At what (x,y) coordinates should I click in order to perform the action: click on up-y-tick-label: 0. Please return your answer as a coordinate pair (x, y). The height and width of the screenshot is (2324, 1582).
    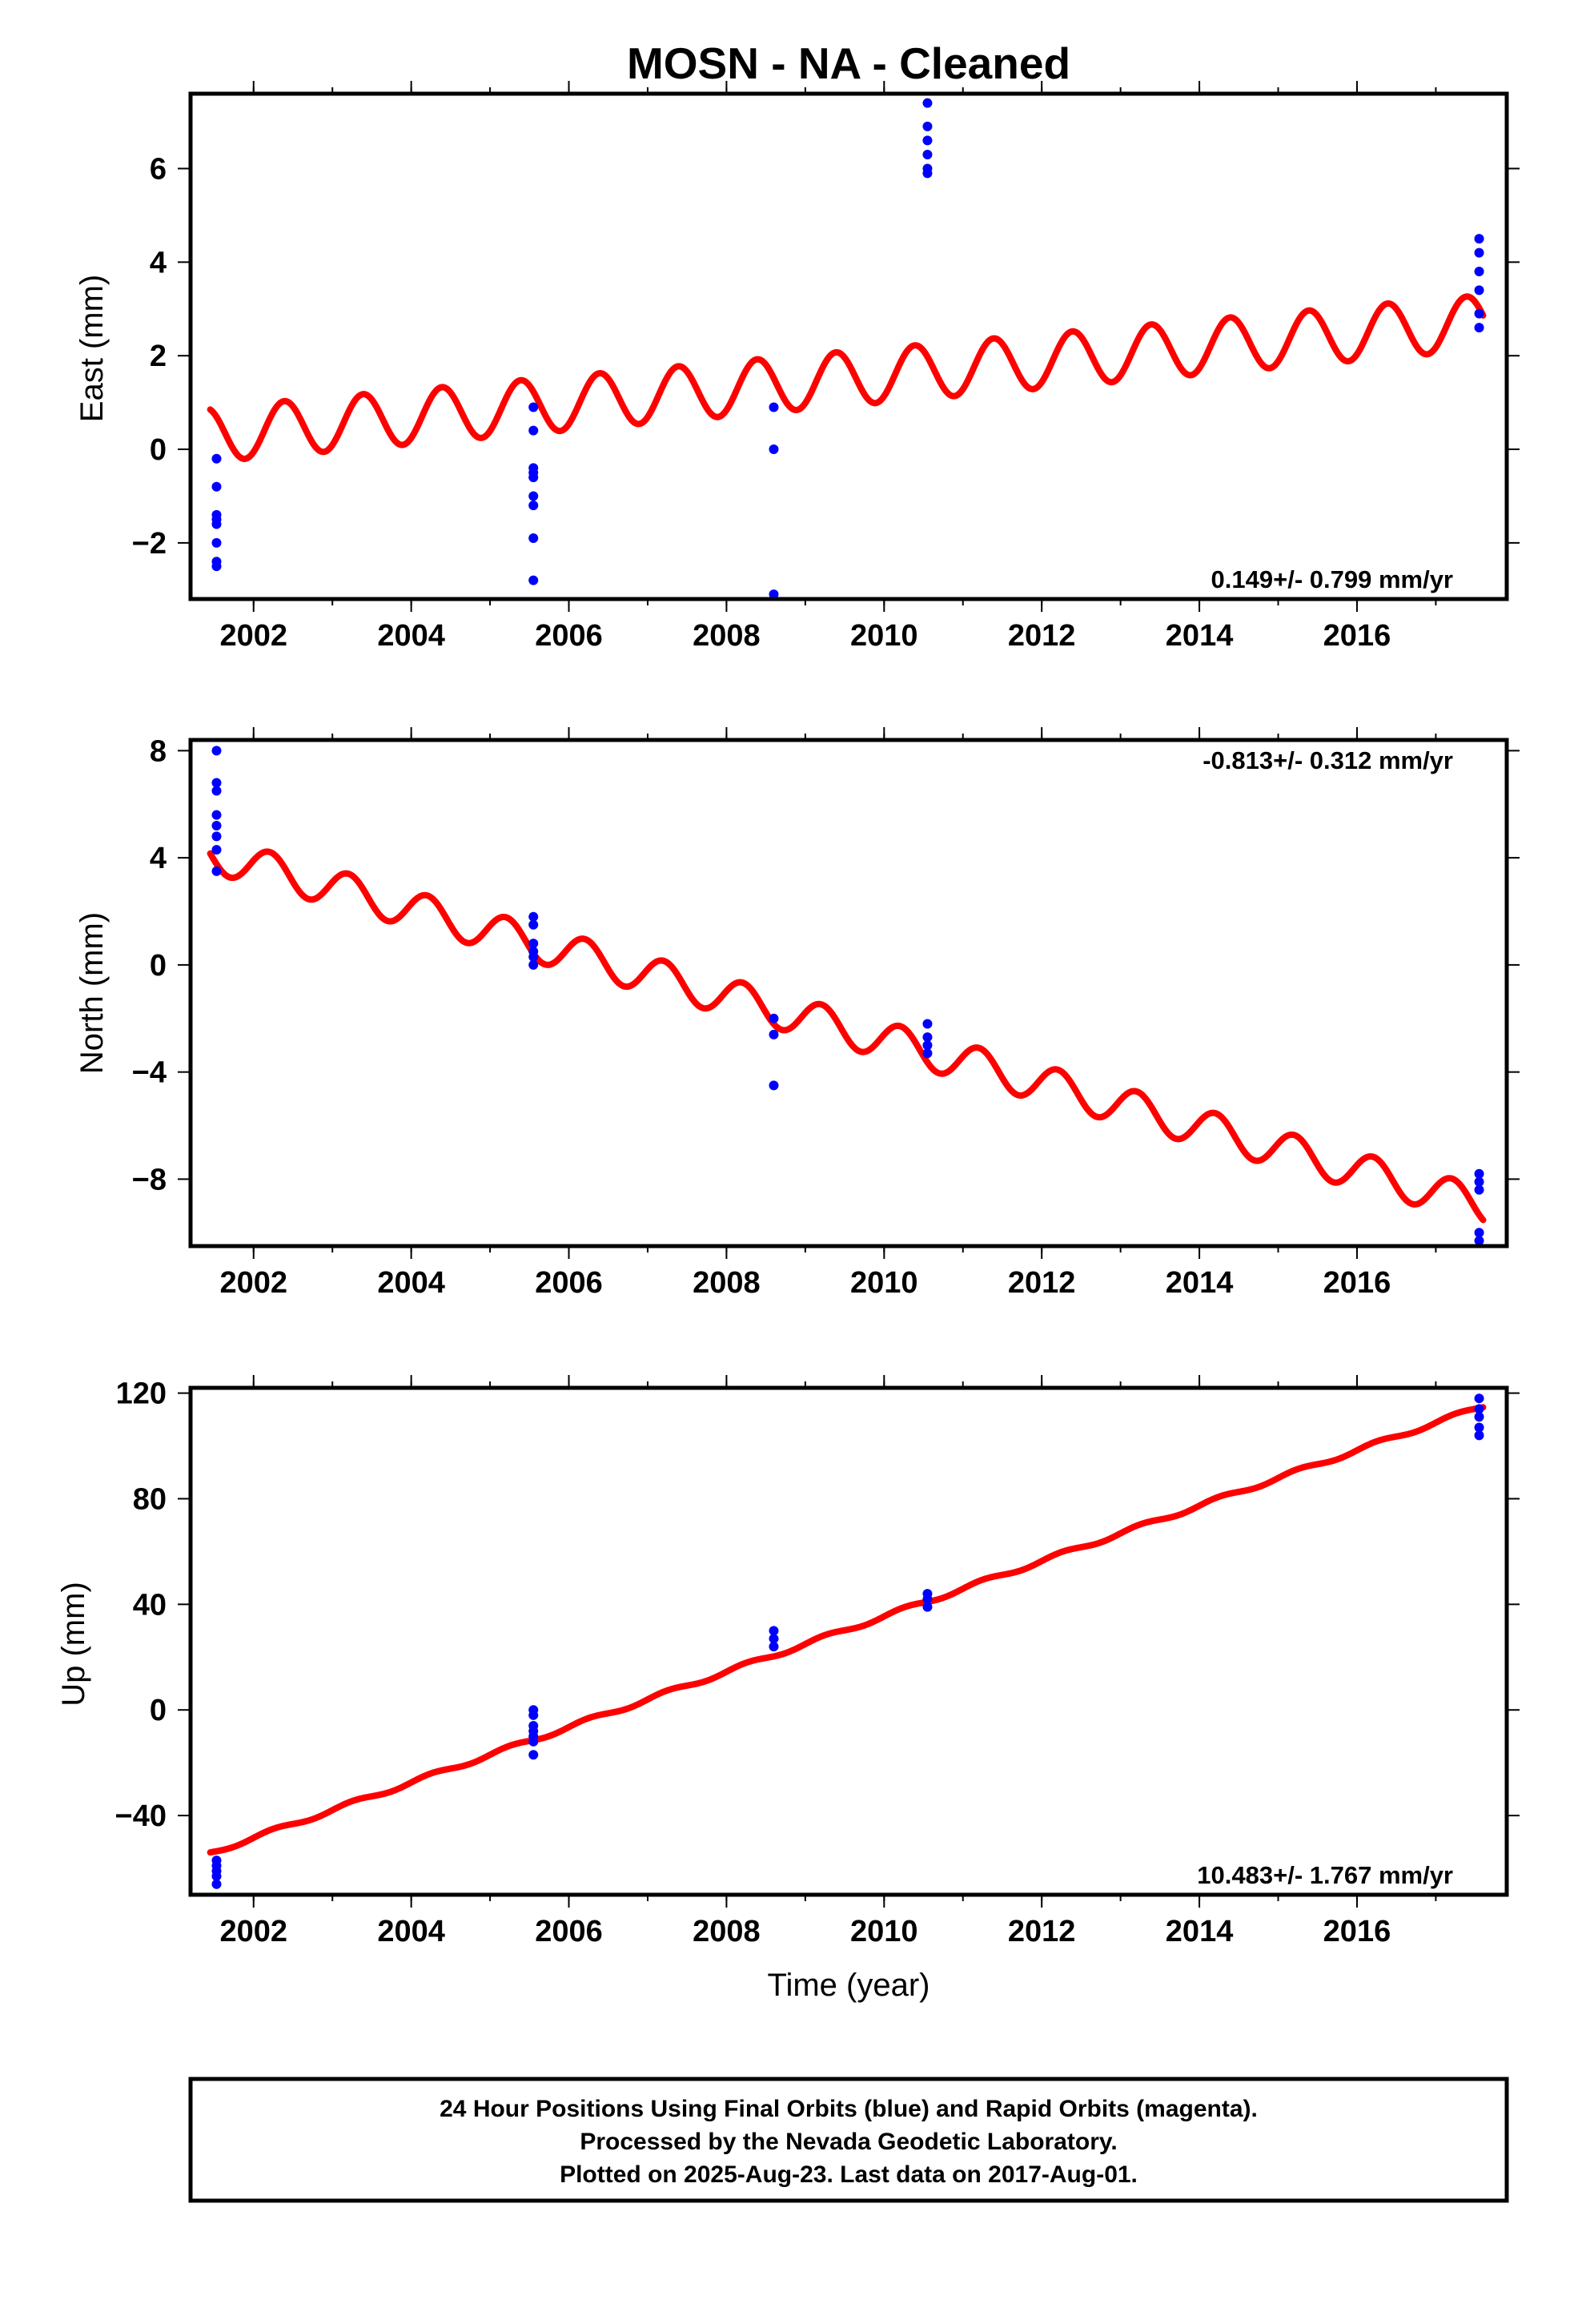
    Looking at the image, I should click on (158, 1711).